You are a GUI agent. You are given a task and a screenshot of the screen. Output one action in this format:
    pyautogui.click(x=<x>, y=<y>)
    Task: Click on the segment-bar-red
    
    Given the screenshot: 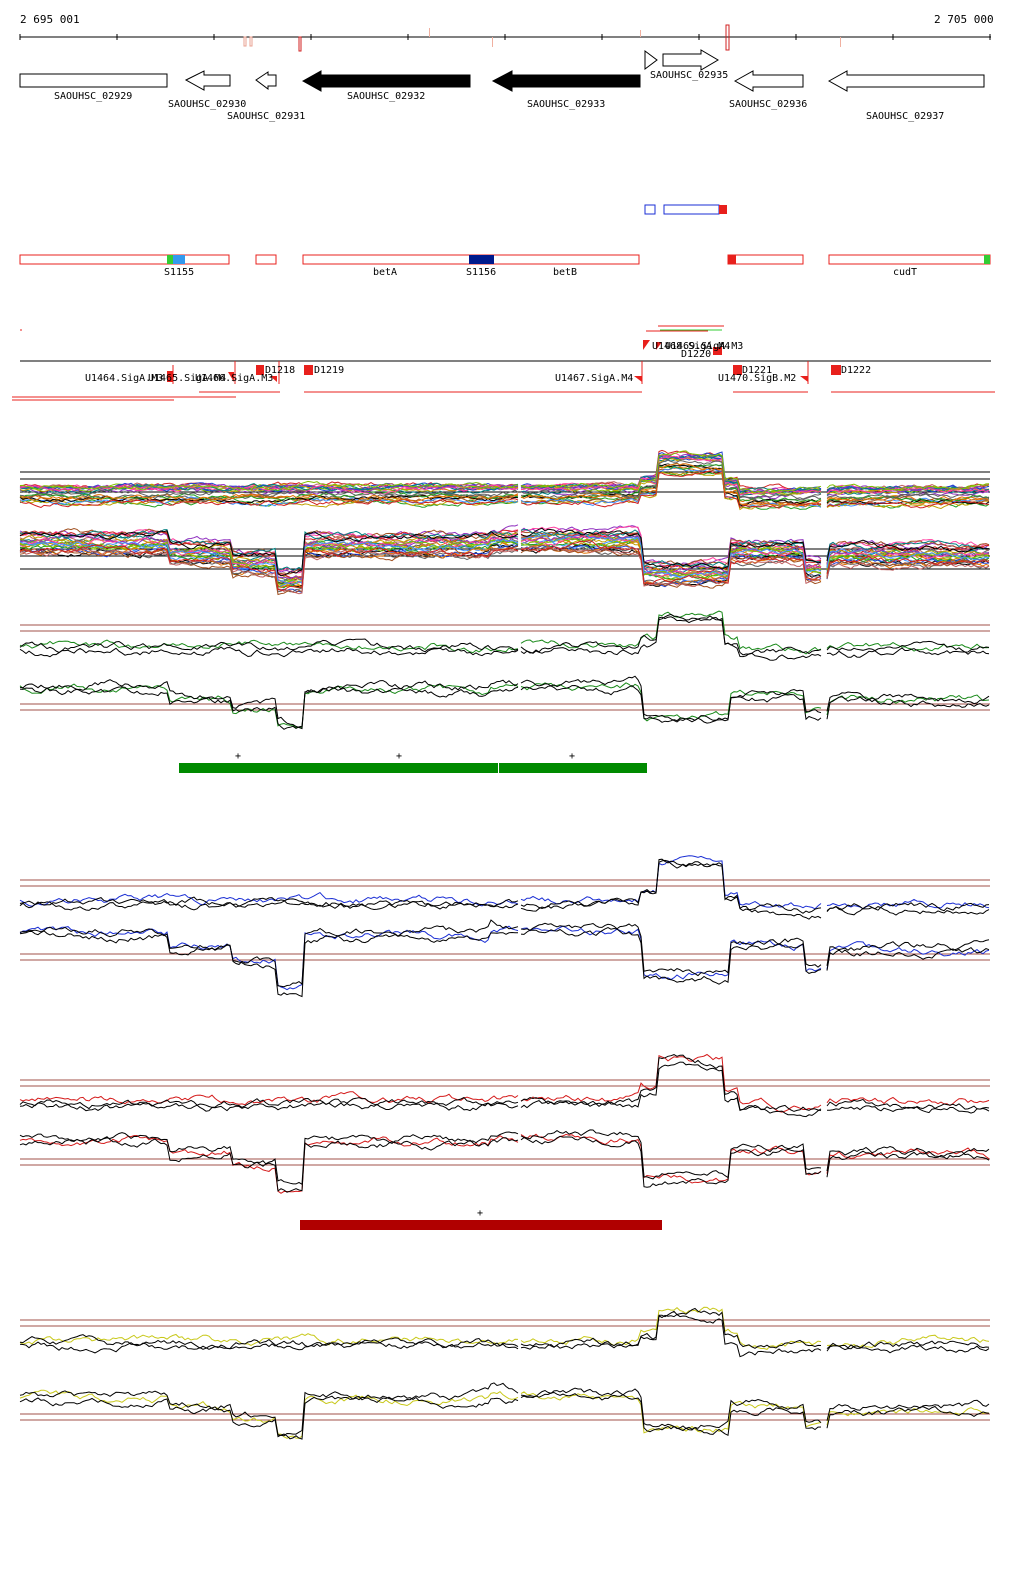 What is the action you would take?
    pyautogui.click(x=481, y=1225)
    